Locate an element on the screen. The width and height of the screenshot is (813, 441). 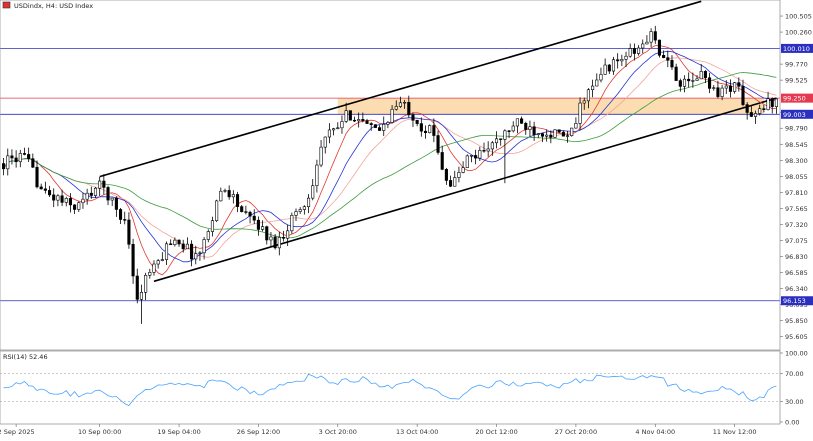
y-tick-label: 97.320 is located at coordinates (796, 225).